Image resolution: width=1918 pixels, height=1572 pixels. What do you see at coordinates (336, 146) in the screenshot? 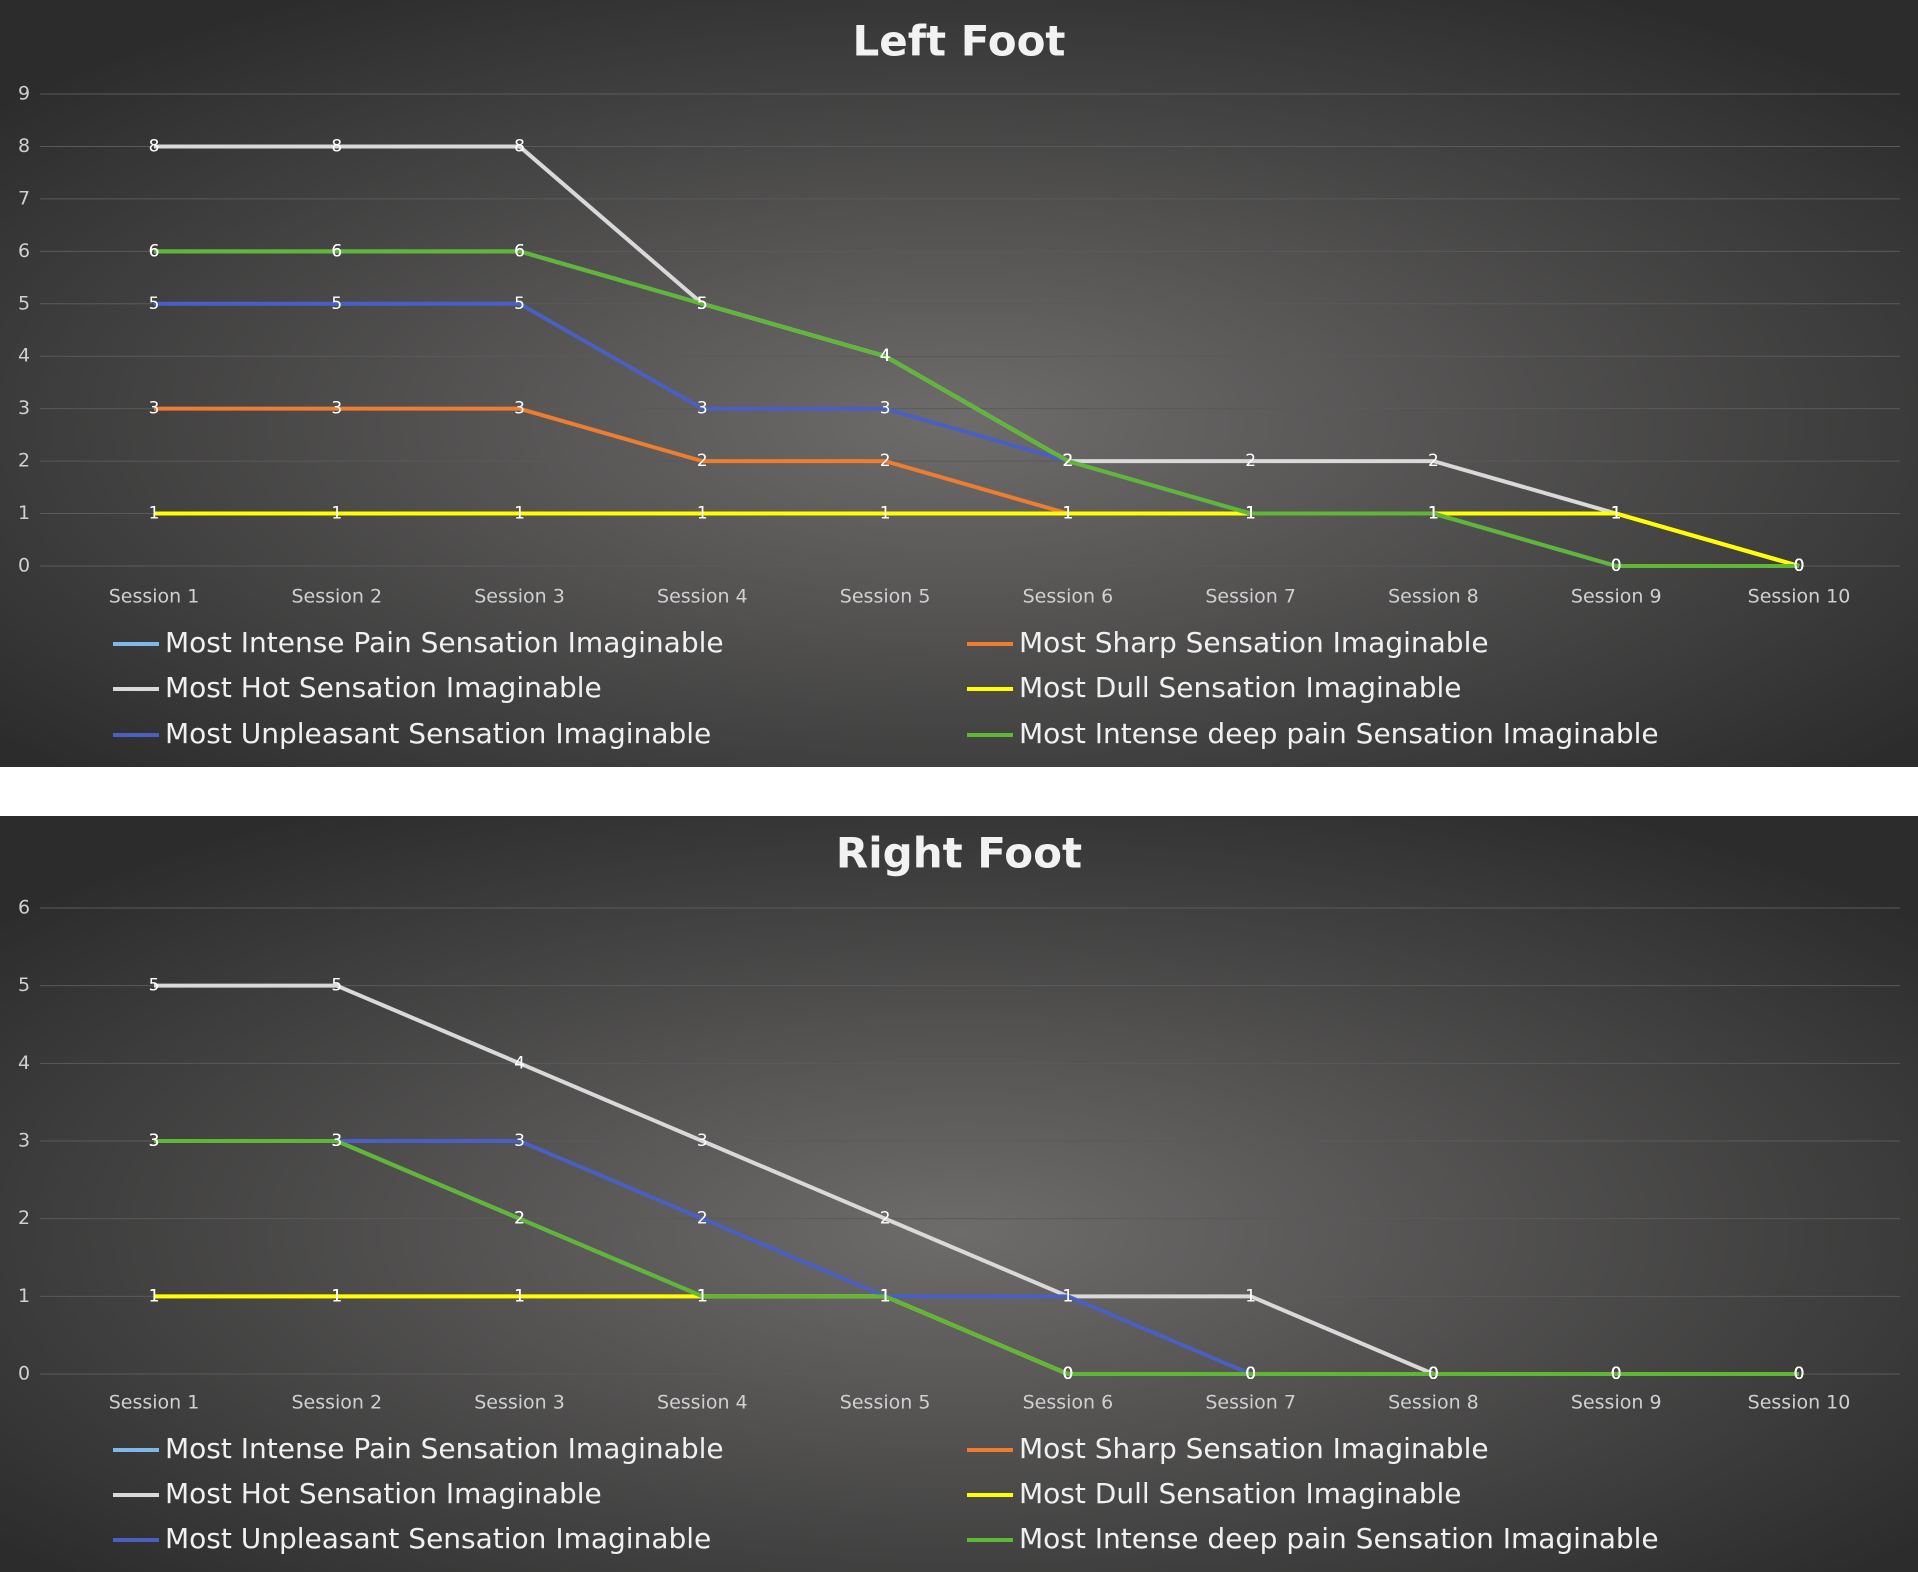
I see `data-label: 8` at bounding box center [336, 146].